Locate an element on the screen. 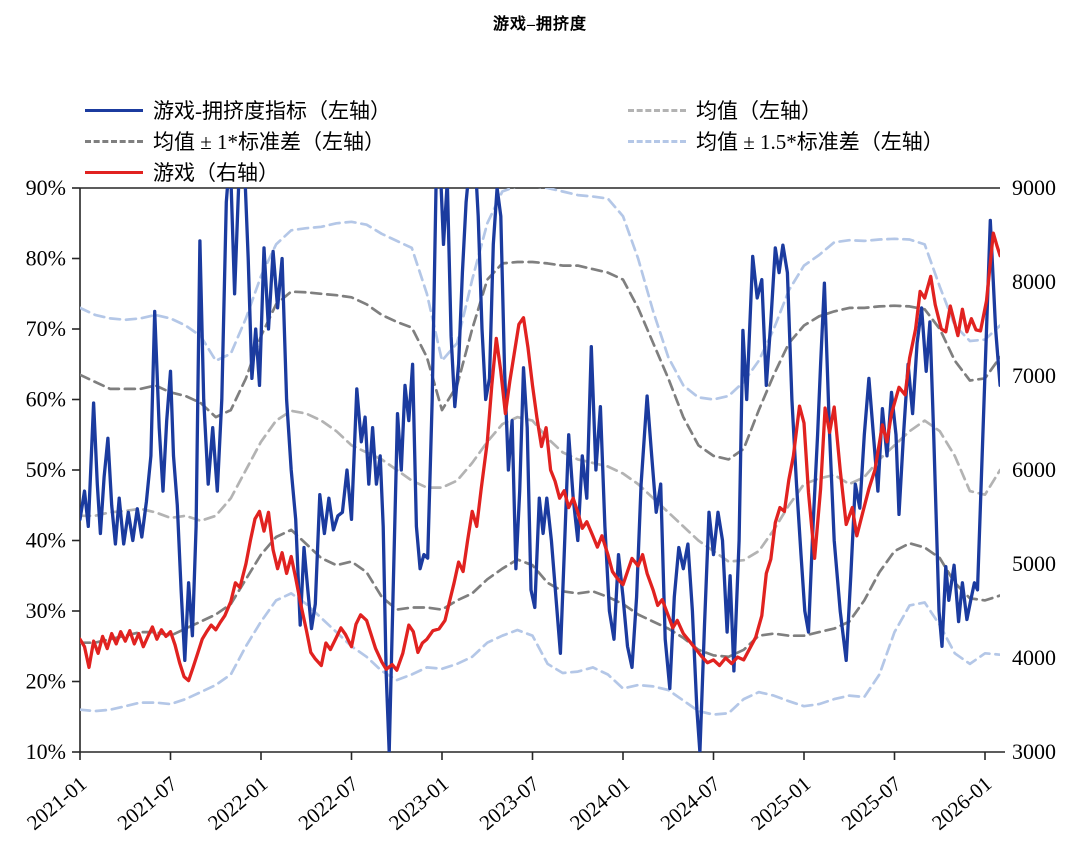 Image resolution: width=1080 pixels, height=851 pixels. x-axis-tick-label: 2023-07 is located at coordinates (509, 802).